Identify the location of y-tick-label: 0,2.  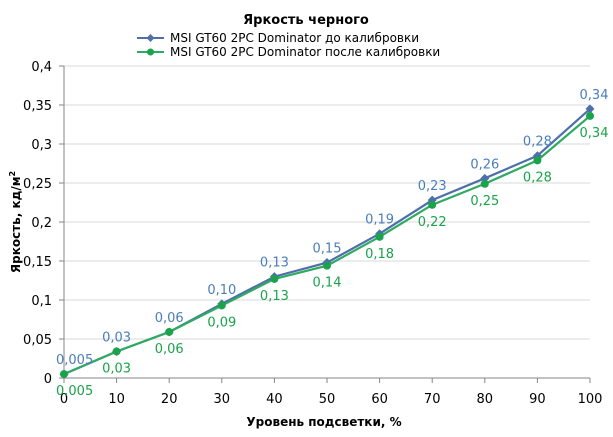
(41, 223).